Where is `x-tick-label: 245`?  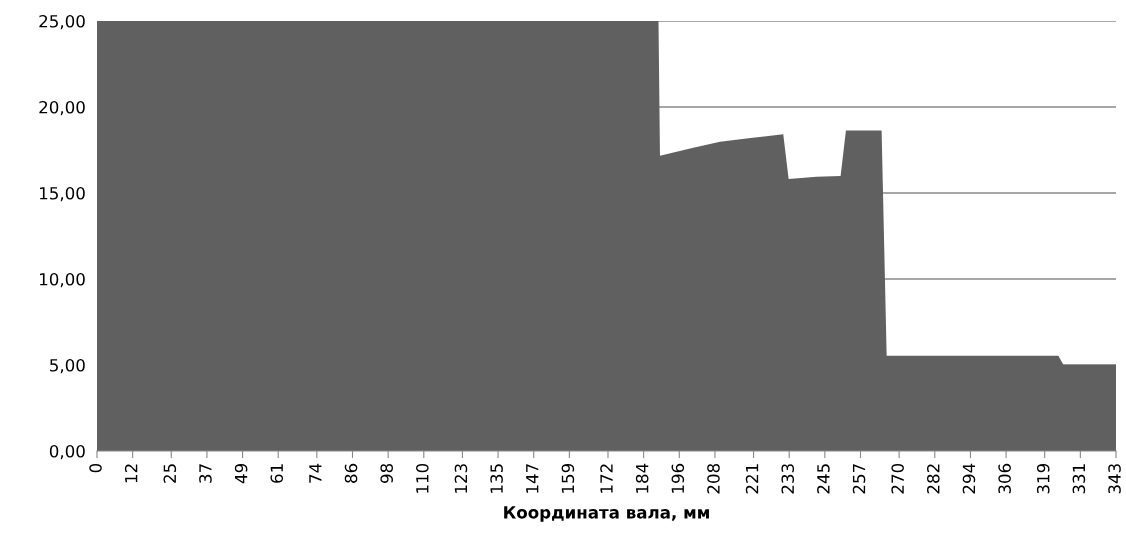 x-tick-label: 245 is located at coordinates (823, 479).